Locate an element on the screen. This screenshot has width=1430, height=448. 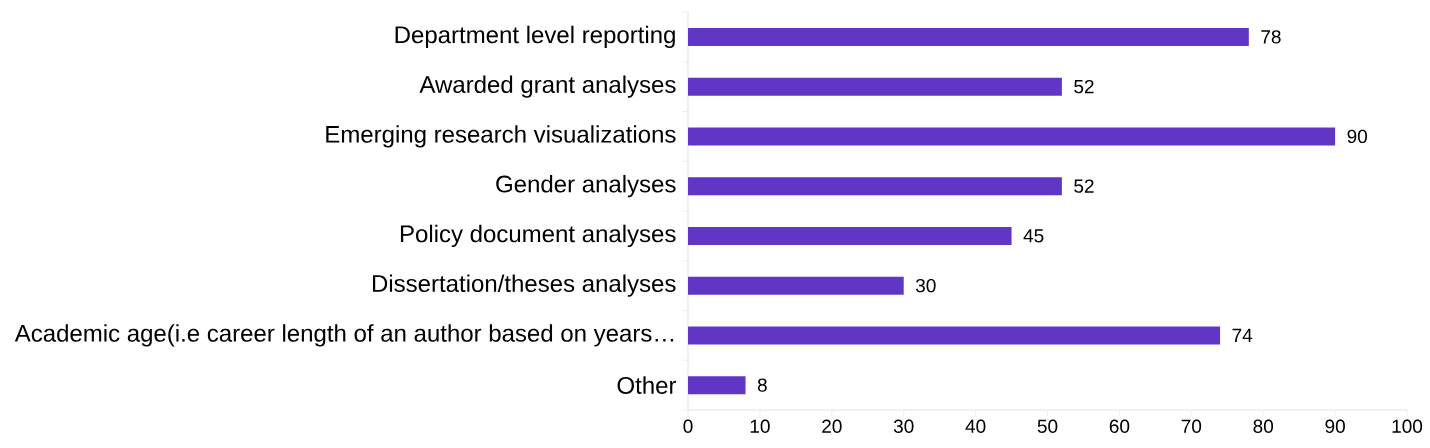
x-tick-label: 80 is located at coordinates (1263, 426).